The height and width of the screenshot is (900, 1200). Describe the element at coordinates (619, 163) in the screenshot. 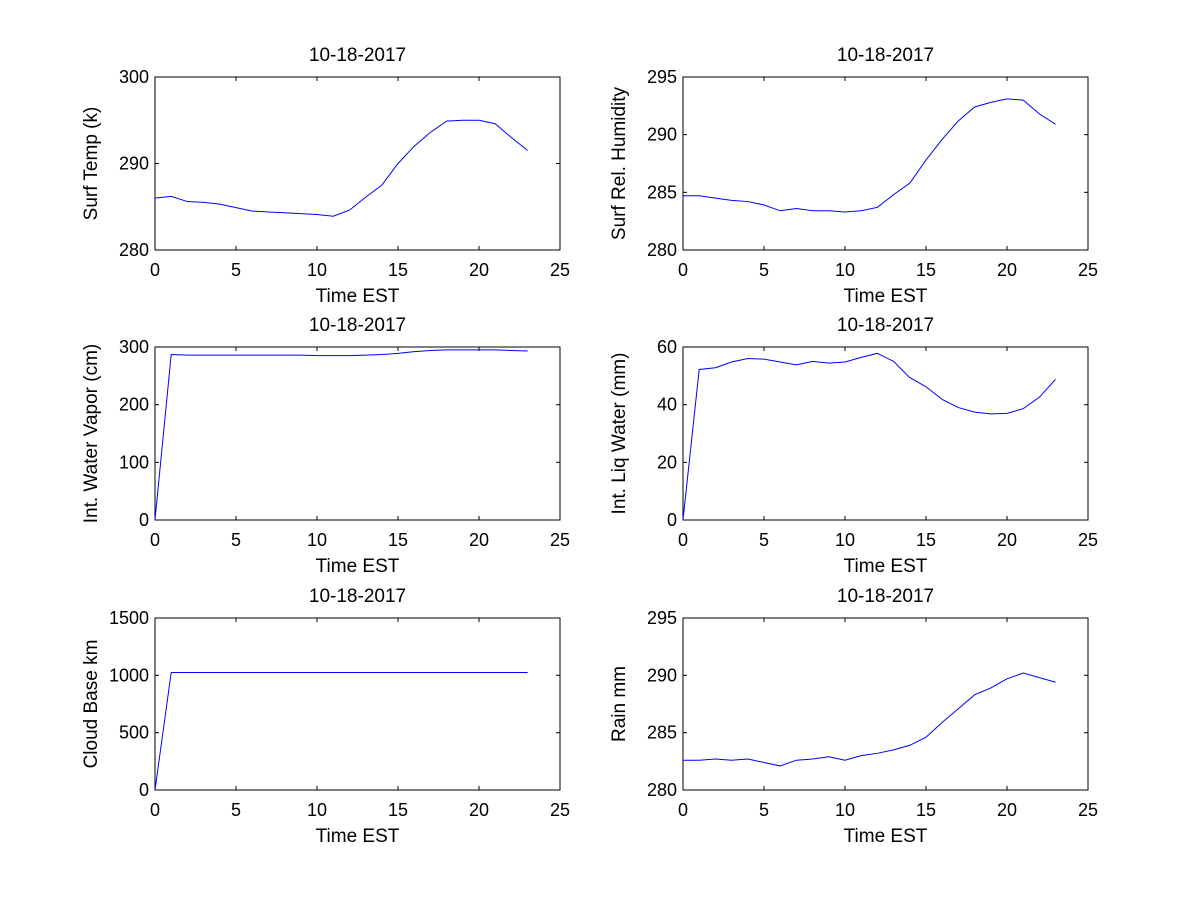

I see `y-axis-label: Surf Rel. Humidity` at that location.